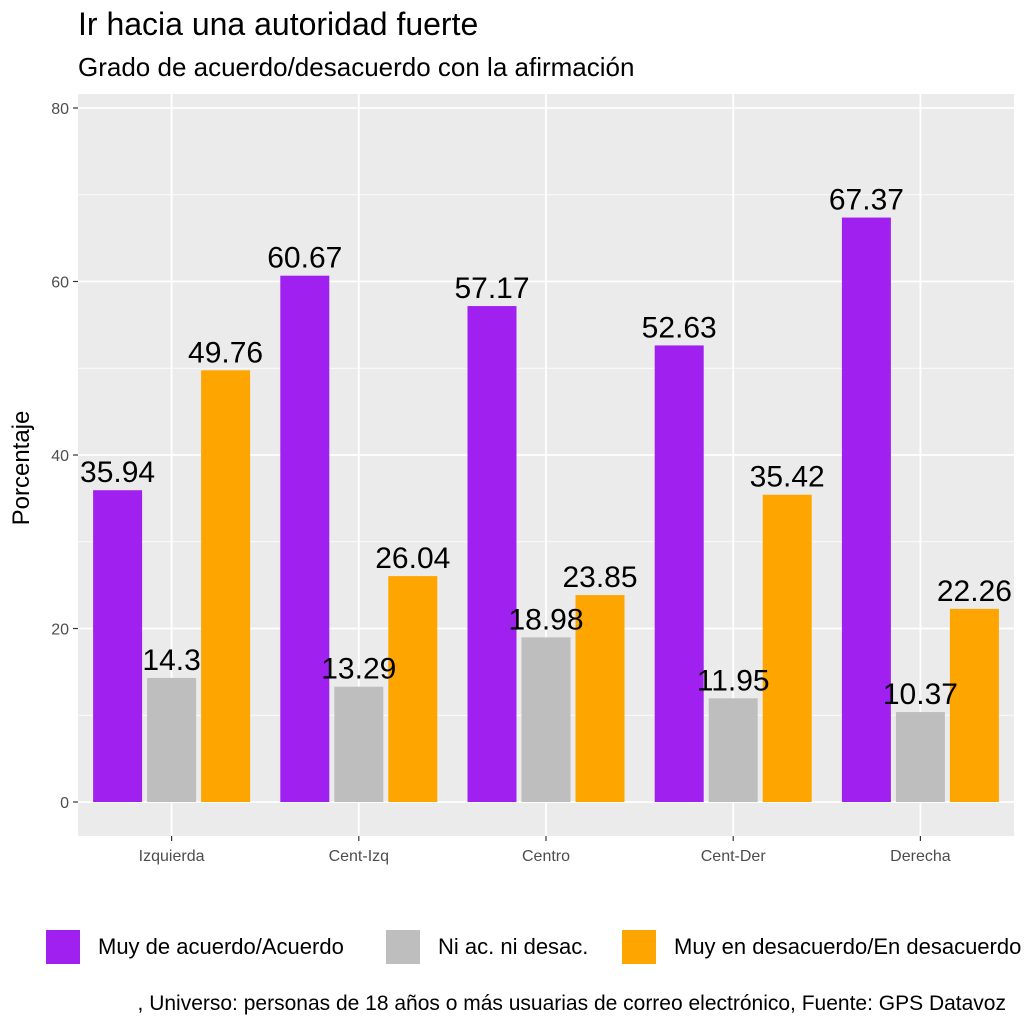  I want to click on data-label: 57.17, so click(491, 288).